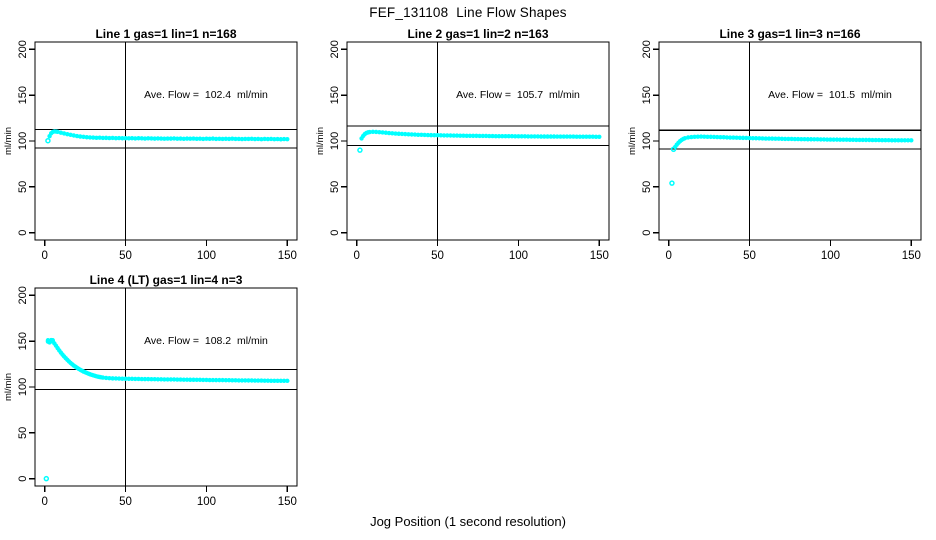 This screenshot has width=936, height=540. Describe the element at coordinates (335, 233) in the screenshot. I see `y-tick-label: 0` at that location.